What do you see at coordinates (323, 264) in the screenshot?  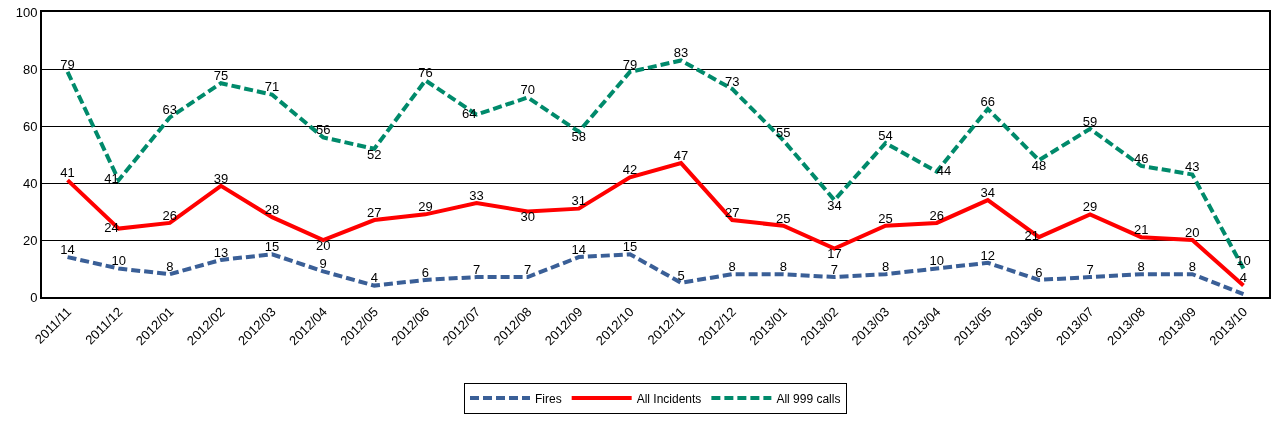 I see `data-label: 9` at bounding box center [323, 264].